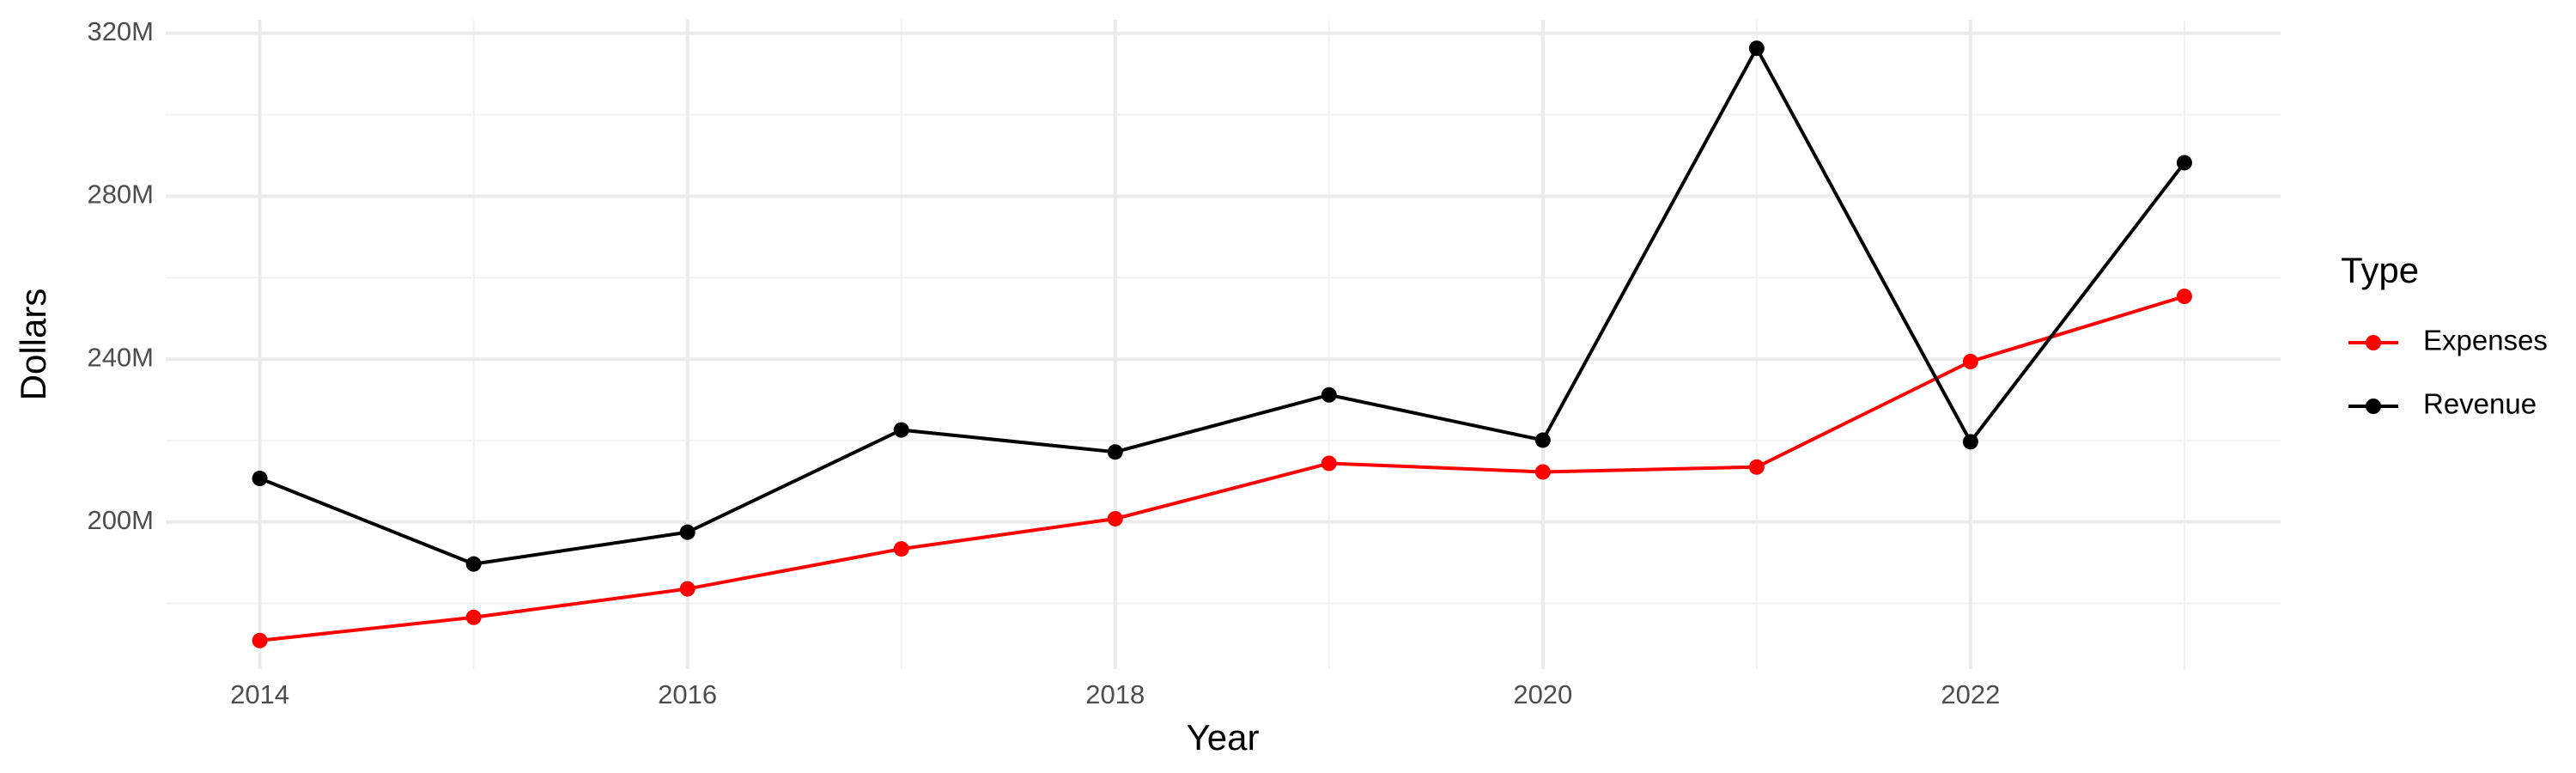 Image resolution: width=2576 pixels, height=773 pixels. Describe the element at coordinates (121, 357) in the screenshot. I see `y-tick-label: 240M` at that location.